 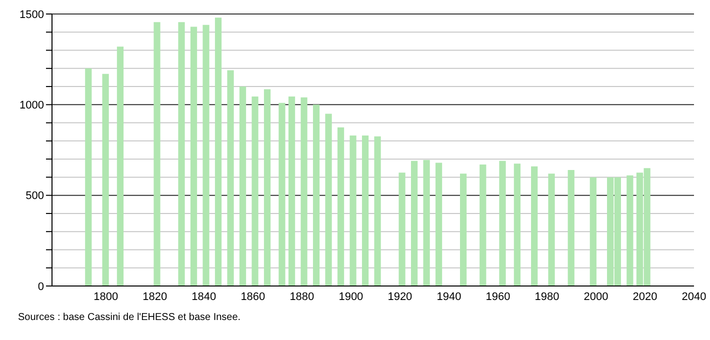 I want to click on y-tick-label: 0, so click(x=41, y=286).